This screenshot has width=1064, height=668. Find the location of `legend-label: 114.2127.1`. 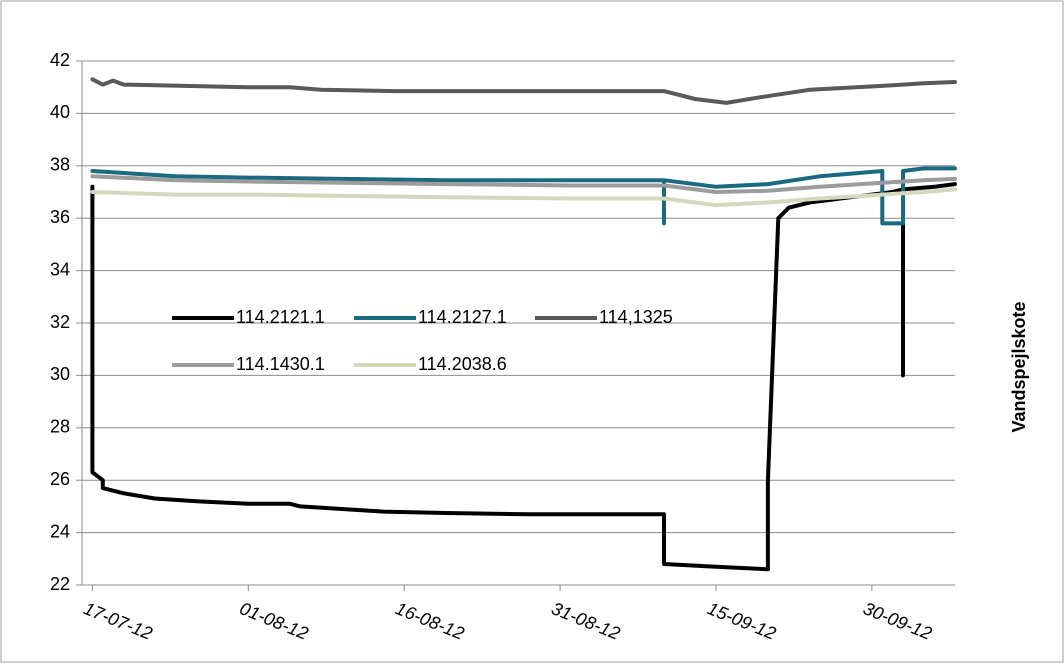

legend-label: 114.2127.1 is located at coordinates (462, 317).